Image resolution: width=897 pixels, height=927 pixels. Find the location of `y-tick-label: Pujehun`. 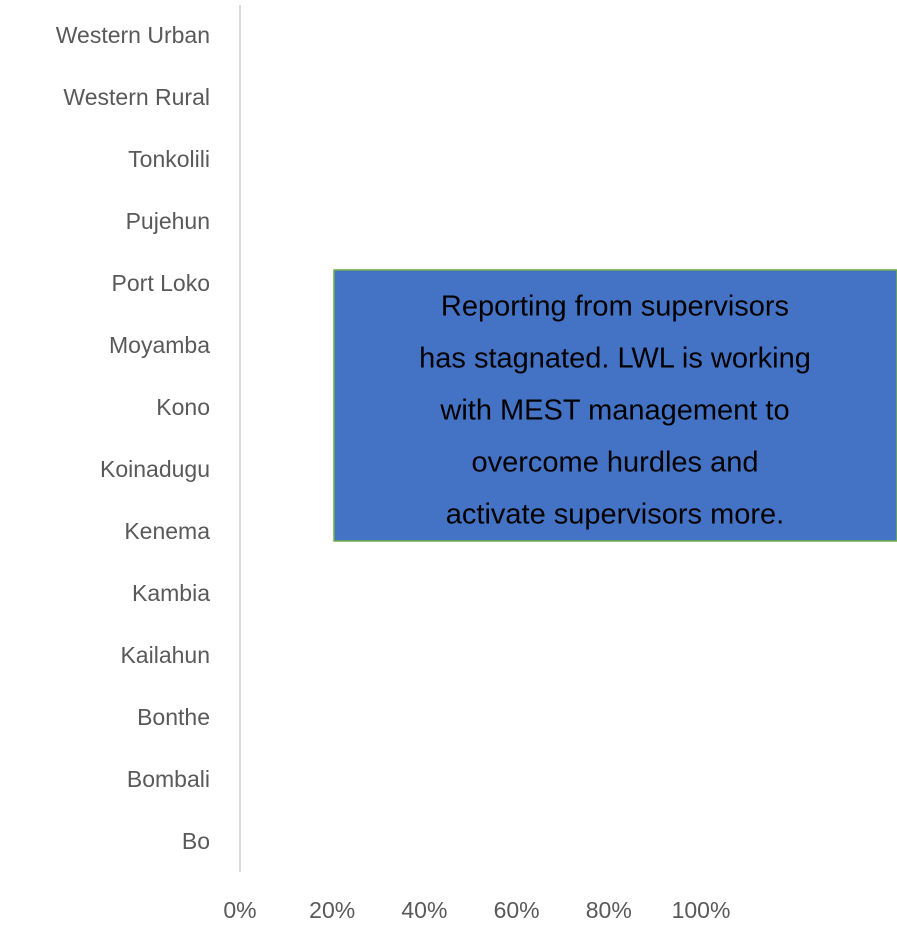

y-tick-label: Pujehun is located at coordinates (168, 221).